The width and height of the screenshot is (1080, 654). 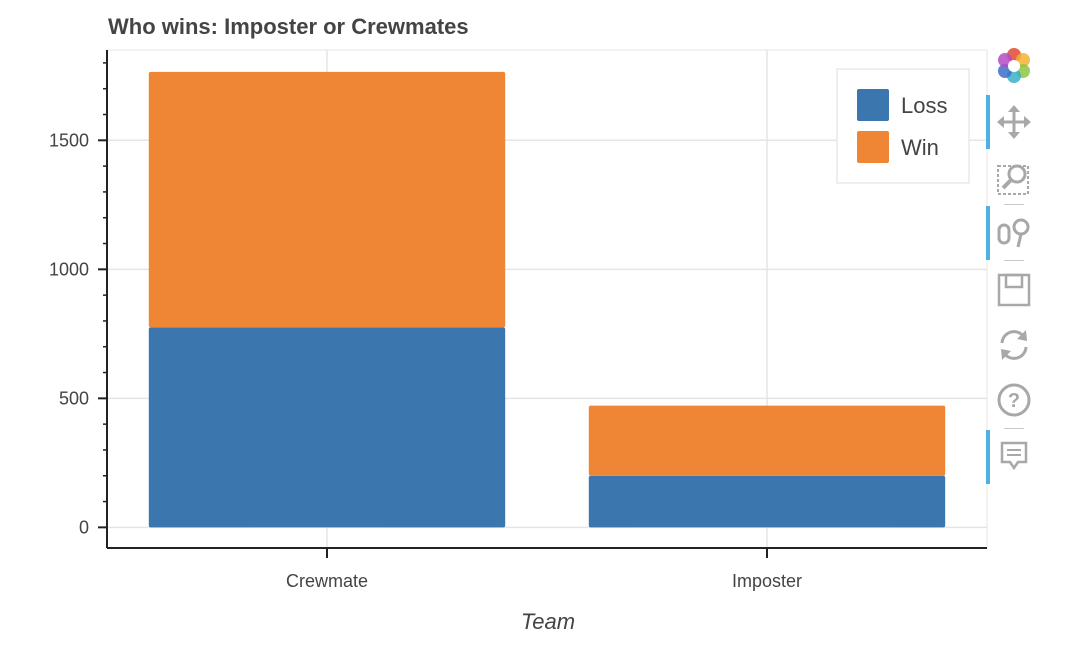 I want to click on legend-label: Win, so click(x=920, y=147).